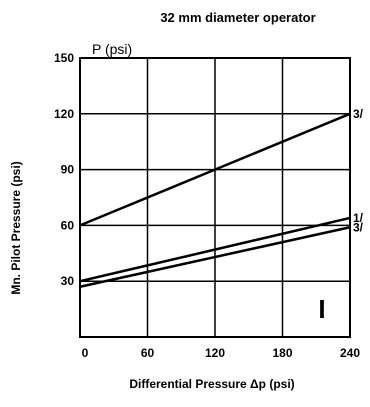  What do you see at coordinates (358, 114) in the screenshot?
I see `series-label-0: 3/` at bounding box center [358, 114].